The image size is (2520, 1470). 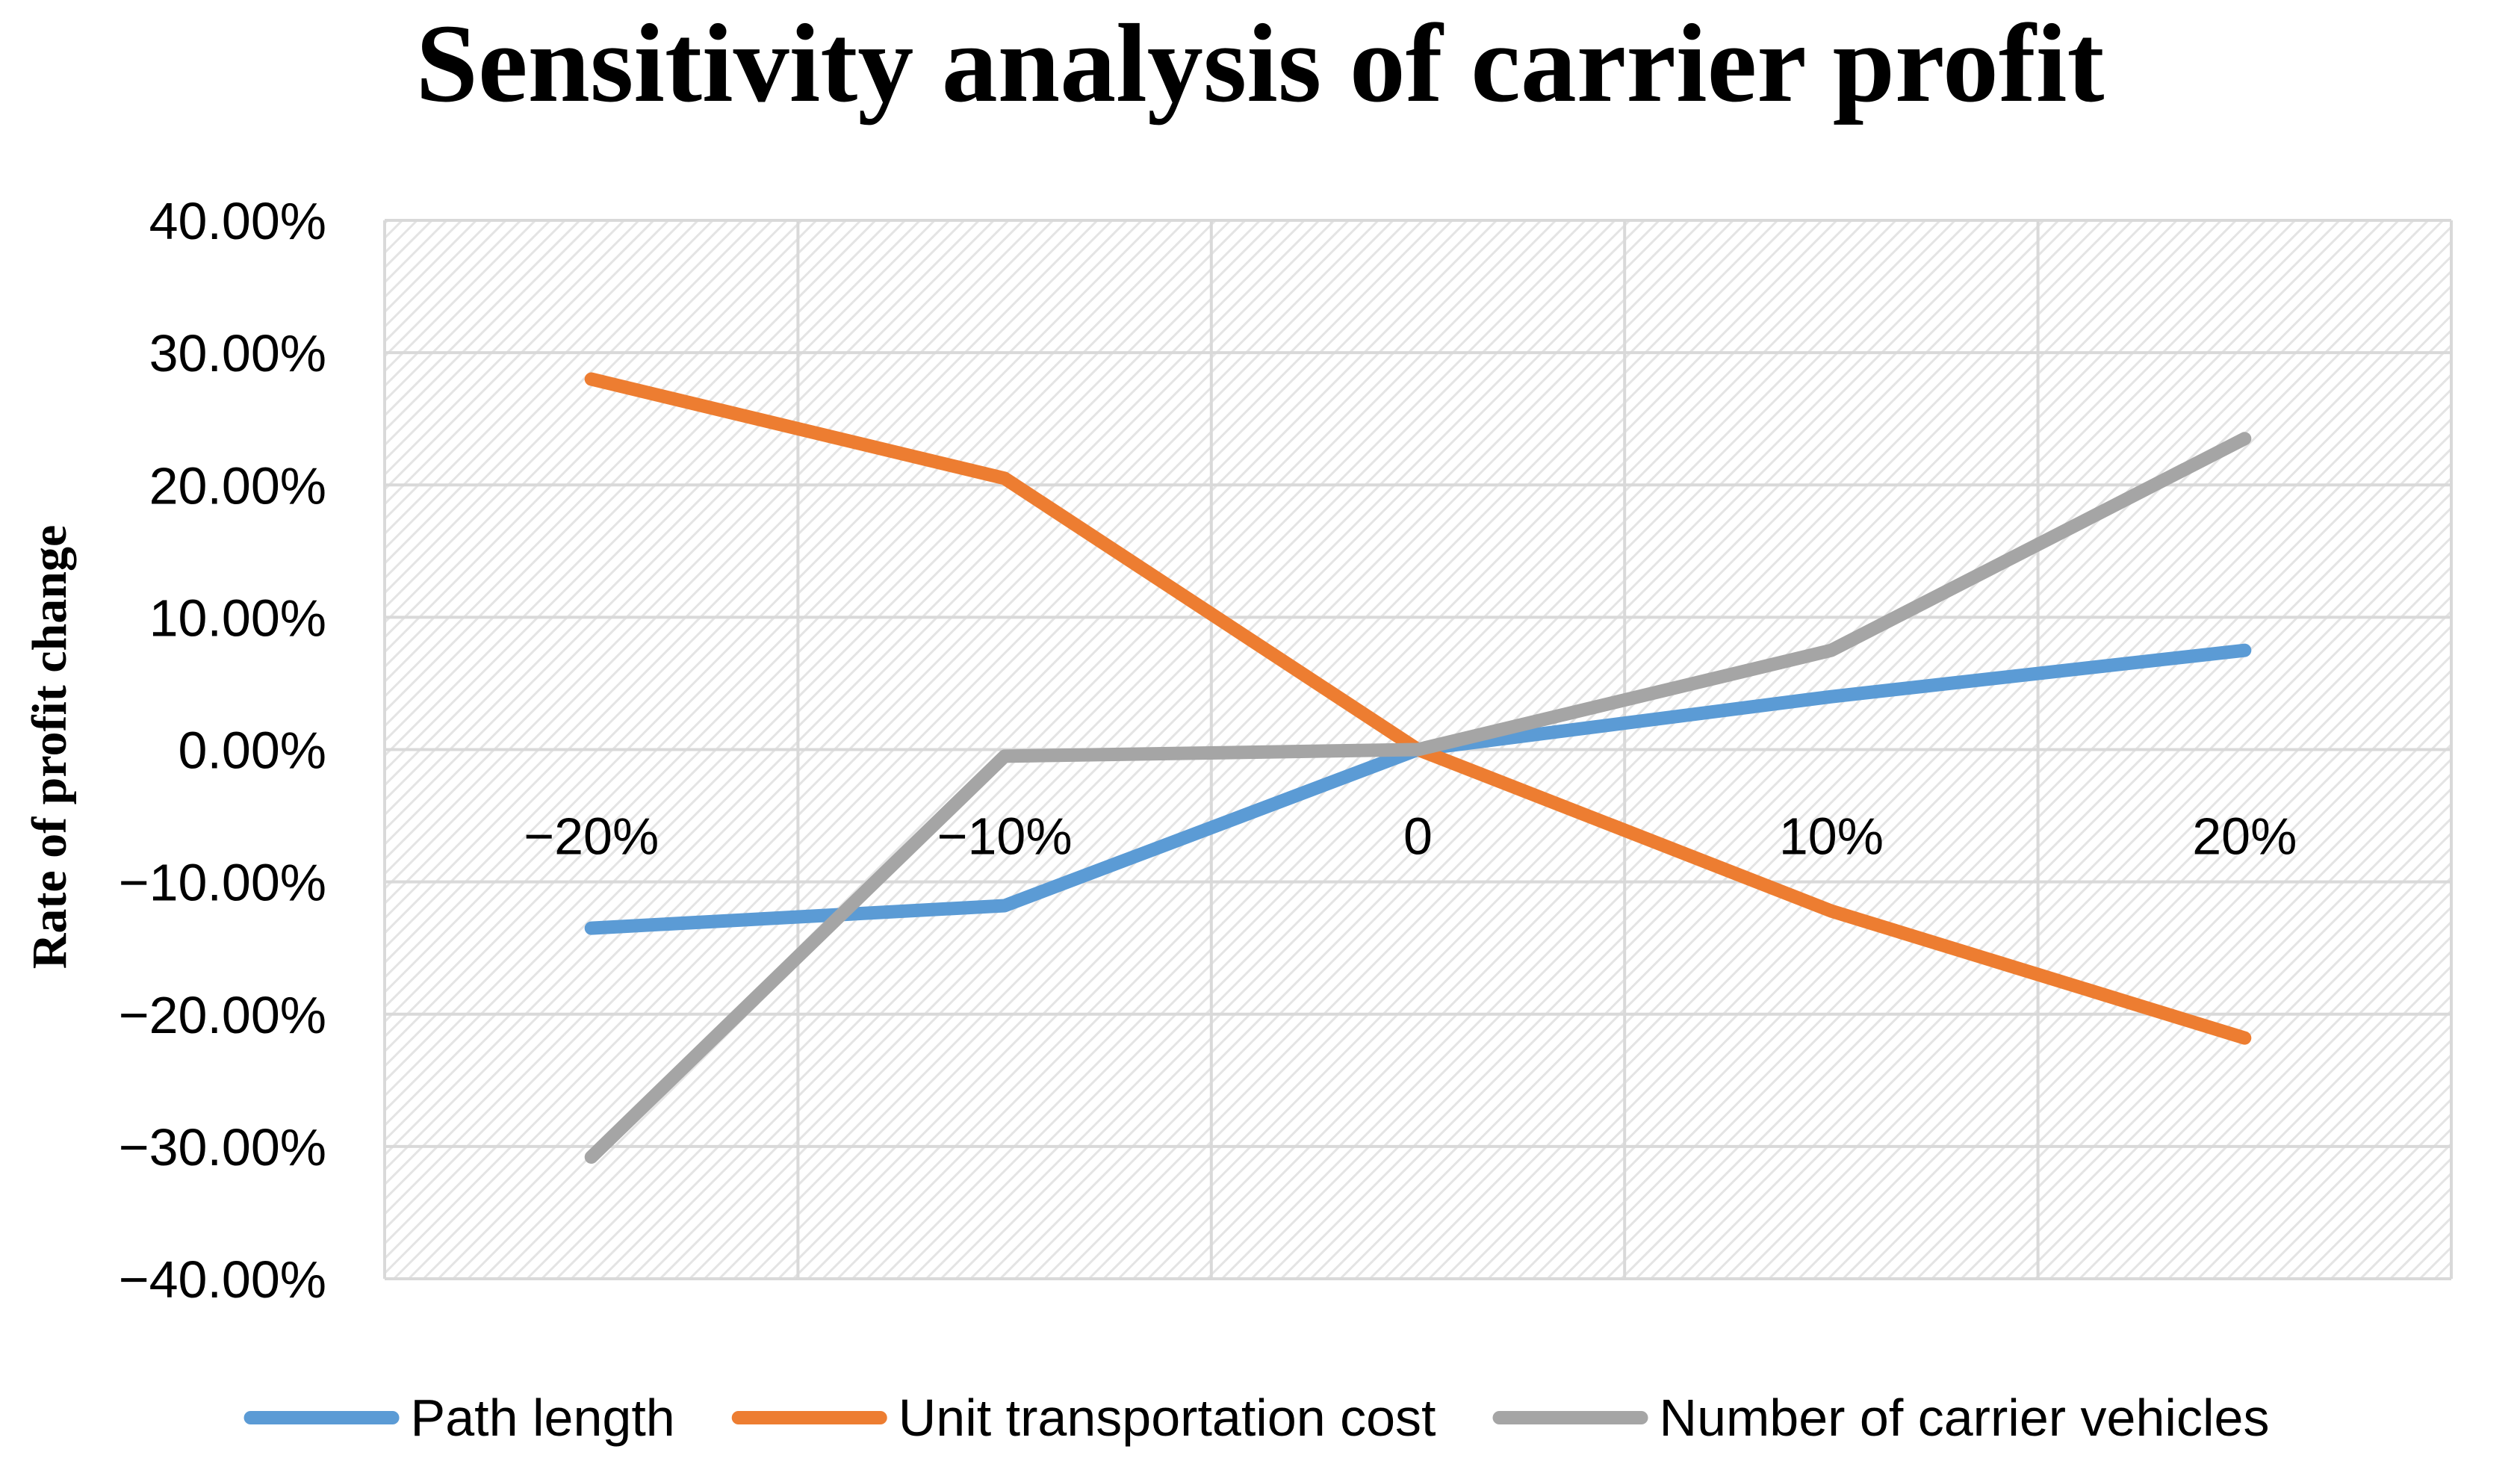 What do you see at coordinates (2244, 836) in the screenshot?
I see `x-tick-label: 20%` at bounding box center [2244, 836].